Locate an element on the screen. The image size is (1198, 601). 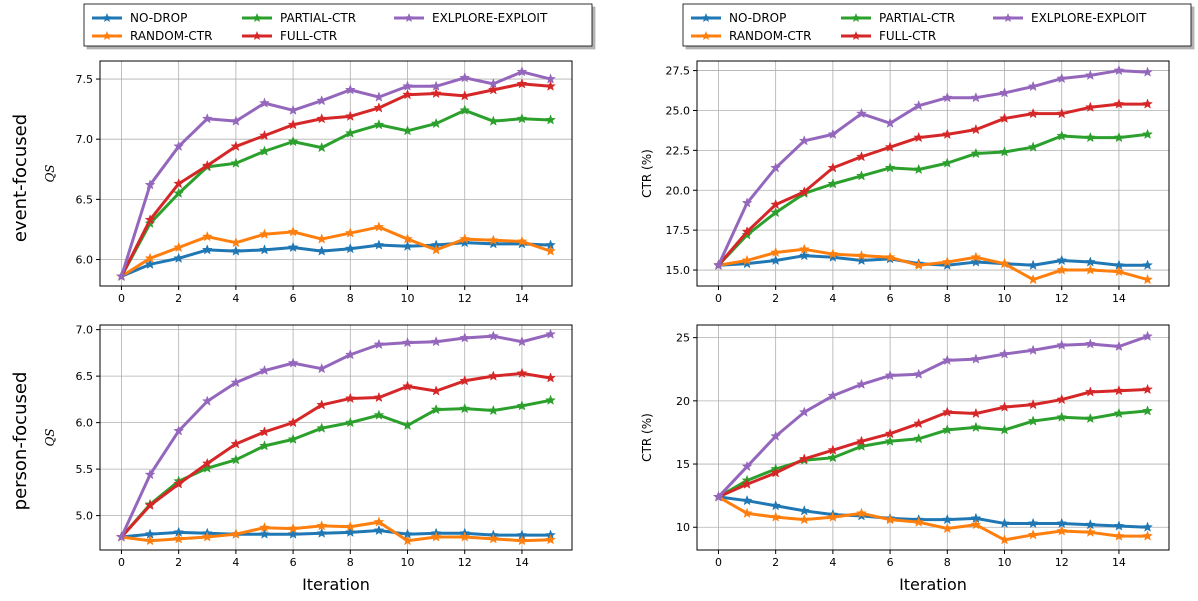
y-tick-label: 5.5 is located at coordinates (85, 469).